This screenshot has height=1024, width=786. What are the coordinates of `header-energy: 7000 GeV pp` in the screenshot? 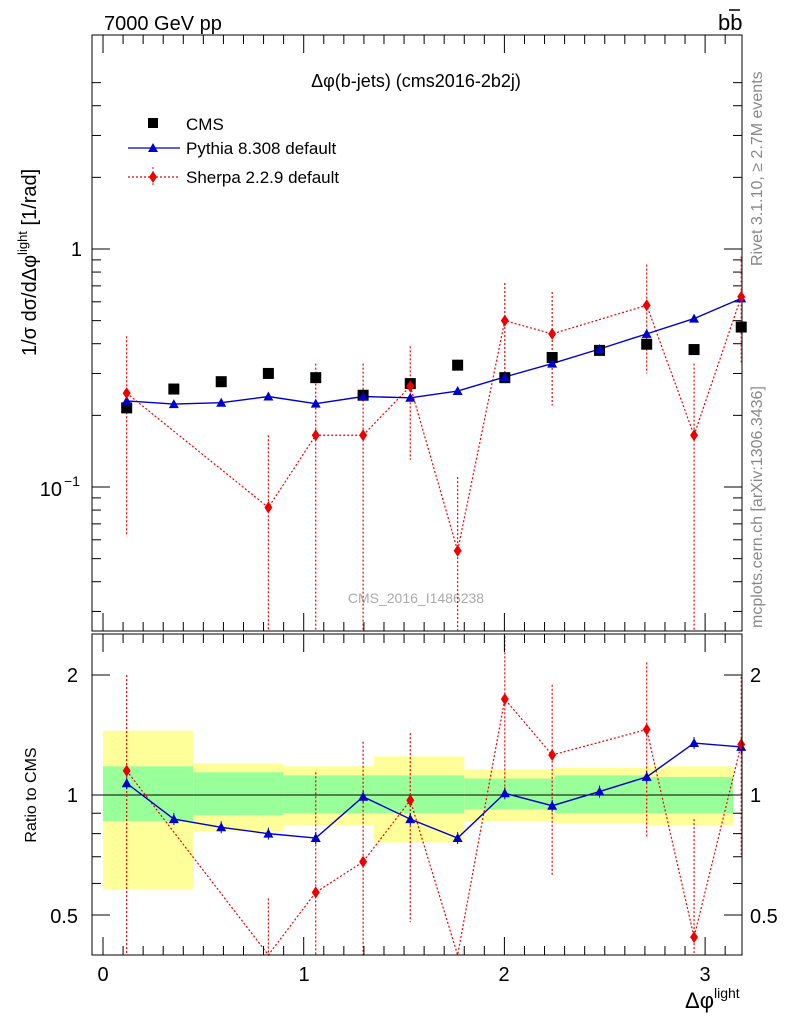 It's located at (163, 24).